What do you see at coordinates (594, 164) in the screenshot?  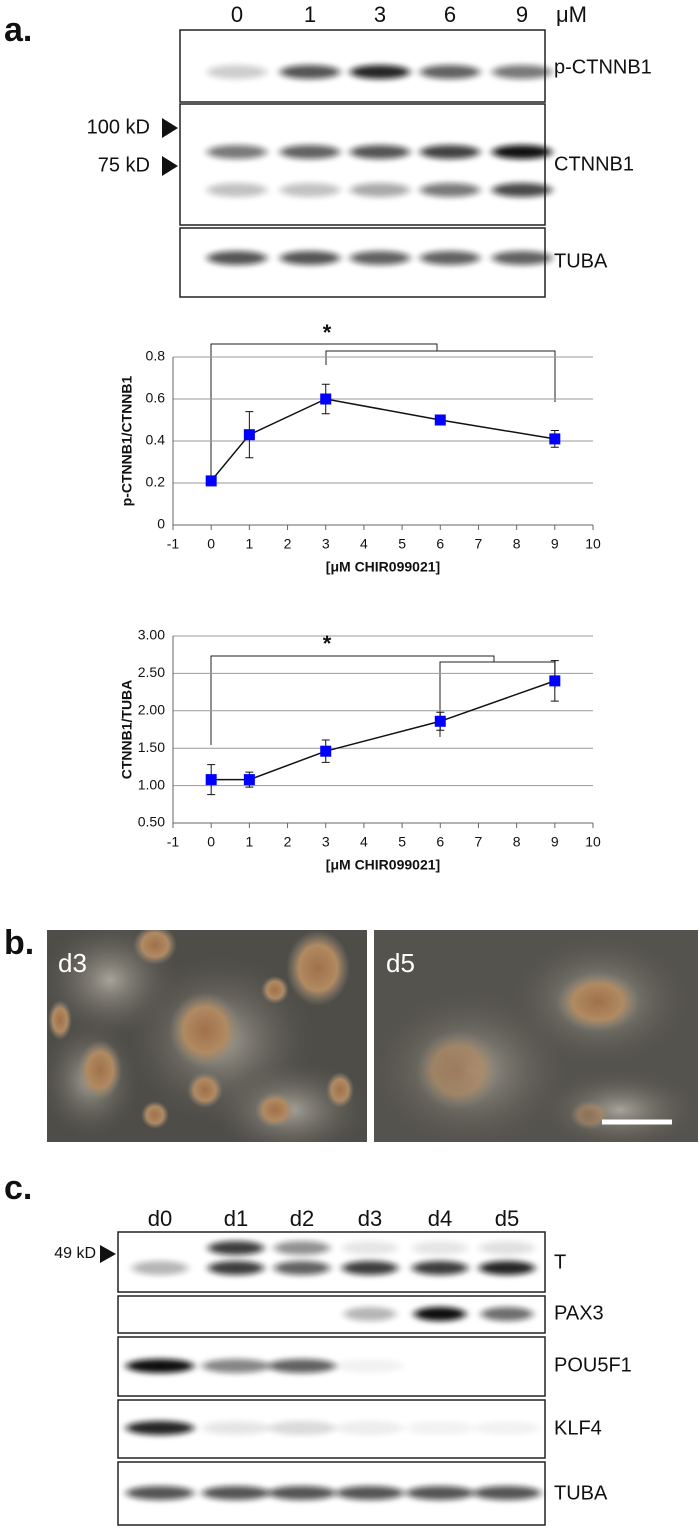 I see `blot-label: CTNNB1` at bounding box center [594, 164].